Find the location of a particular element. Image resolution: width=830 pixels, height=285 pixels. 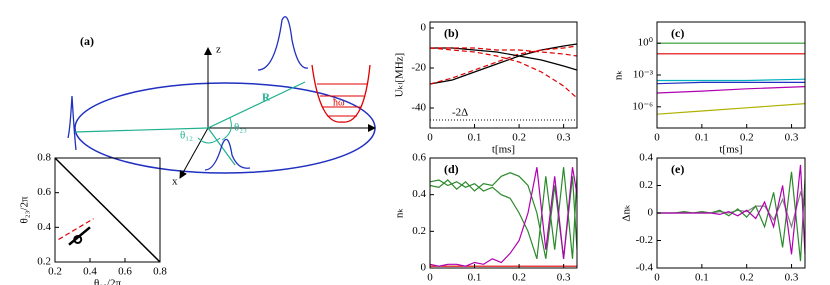

y-tick-label: -40 is located at coordinates (418, 108).